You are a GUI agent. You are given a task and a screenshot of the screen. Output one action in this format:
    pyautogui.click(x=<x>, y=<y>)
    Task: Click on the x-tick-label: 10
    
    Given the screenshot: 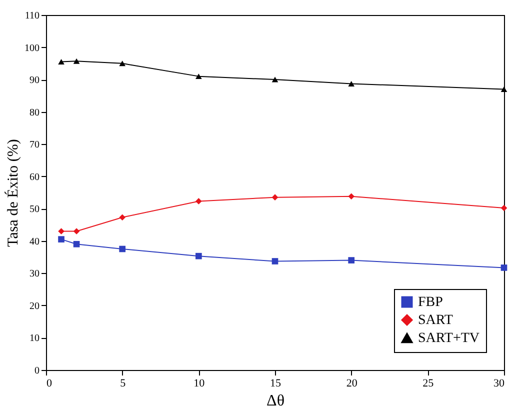 What is the action you would take?
    pyautogui.click(x=200, y=384)
    